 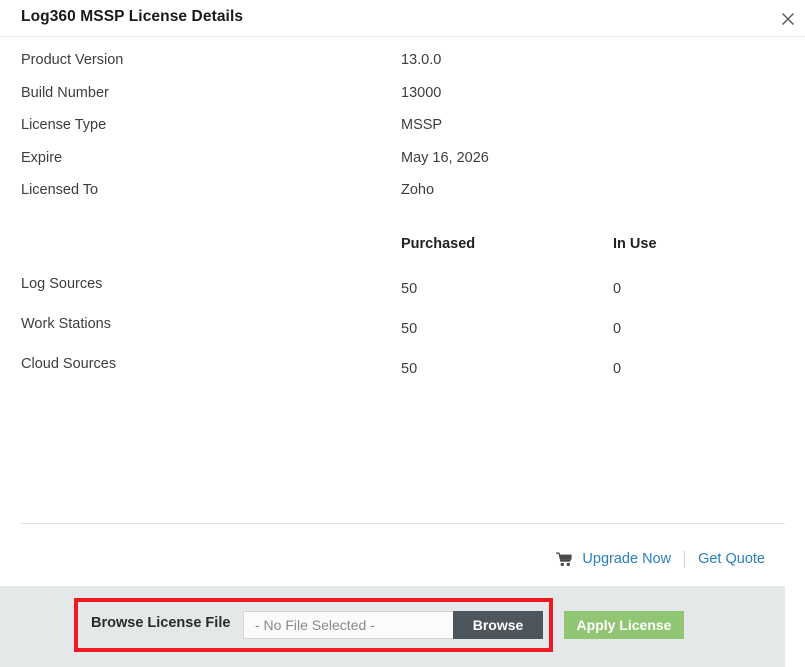 I want to click on column-header-purchased: Purchased, so click(x=438, y=244).